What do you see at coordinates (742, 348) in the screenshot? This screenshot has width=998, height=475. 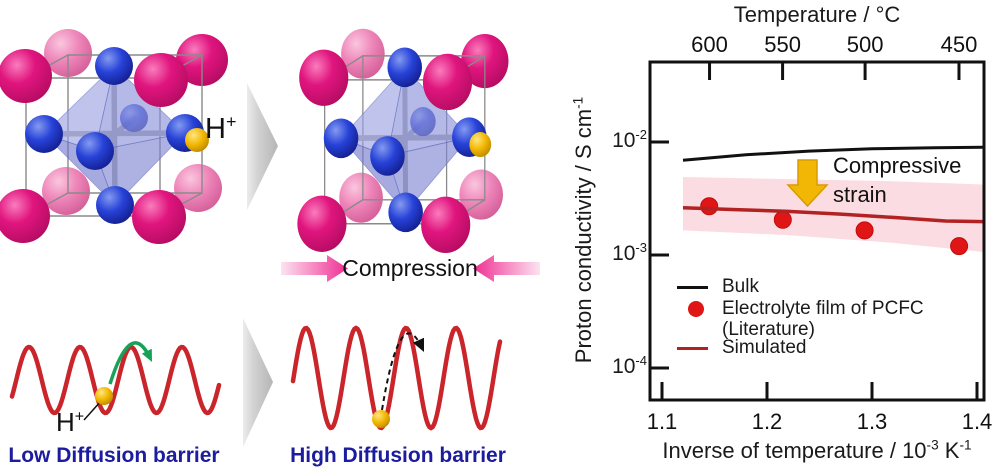 I see `legend-entry-simulated: Simulated` at bounding box center [742, 348].